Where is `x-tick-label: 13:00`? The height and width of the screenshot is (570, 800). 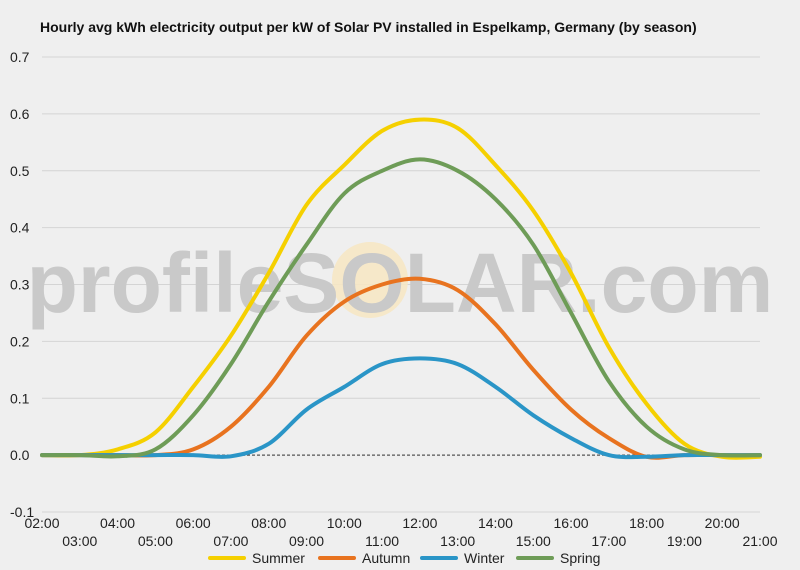 x-tick-label: 13:00 is located at coordinates (457, 541).